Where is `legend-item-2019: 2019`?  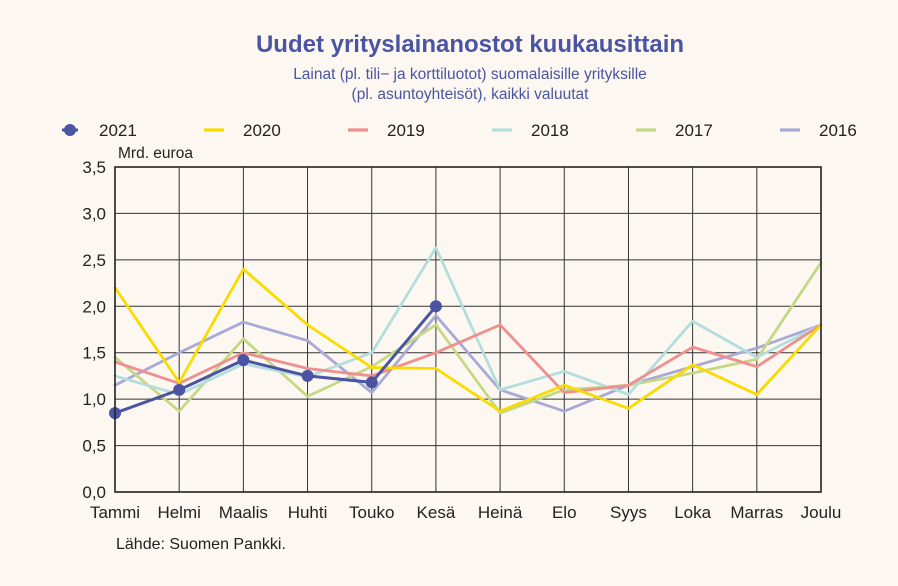 legend-item-2019: 2019 is located at coordinates (386, 130).